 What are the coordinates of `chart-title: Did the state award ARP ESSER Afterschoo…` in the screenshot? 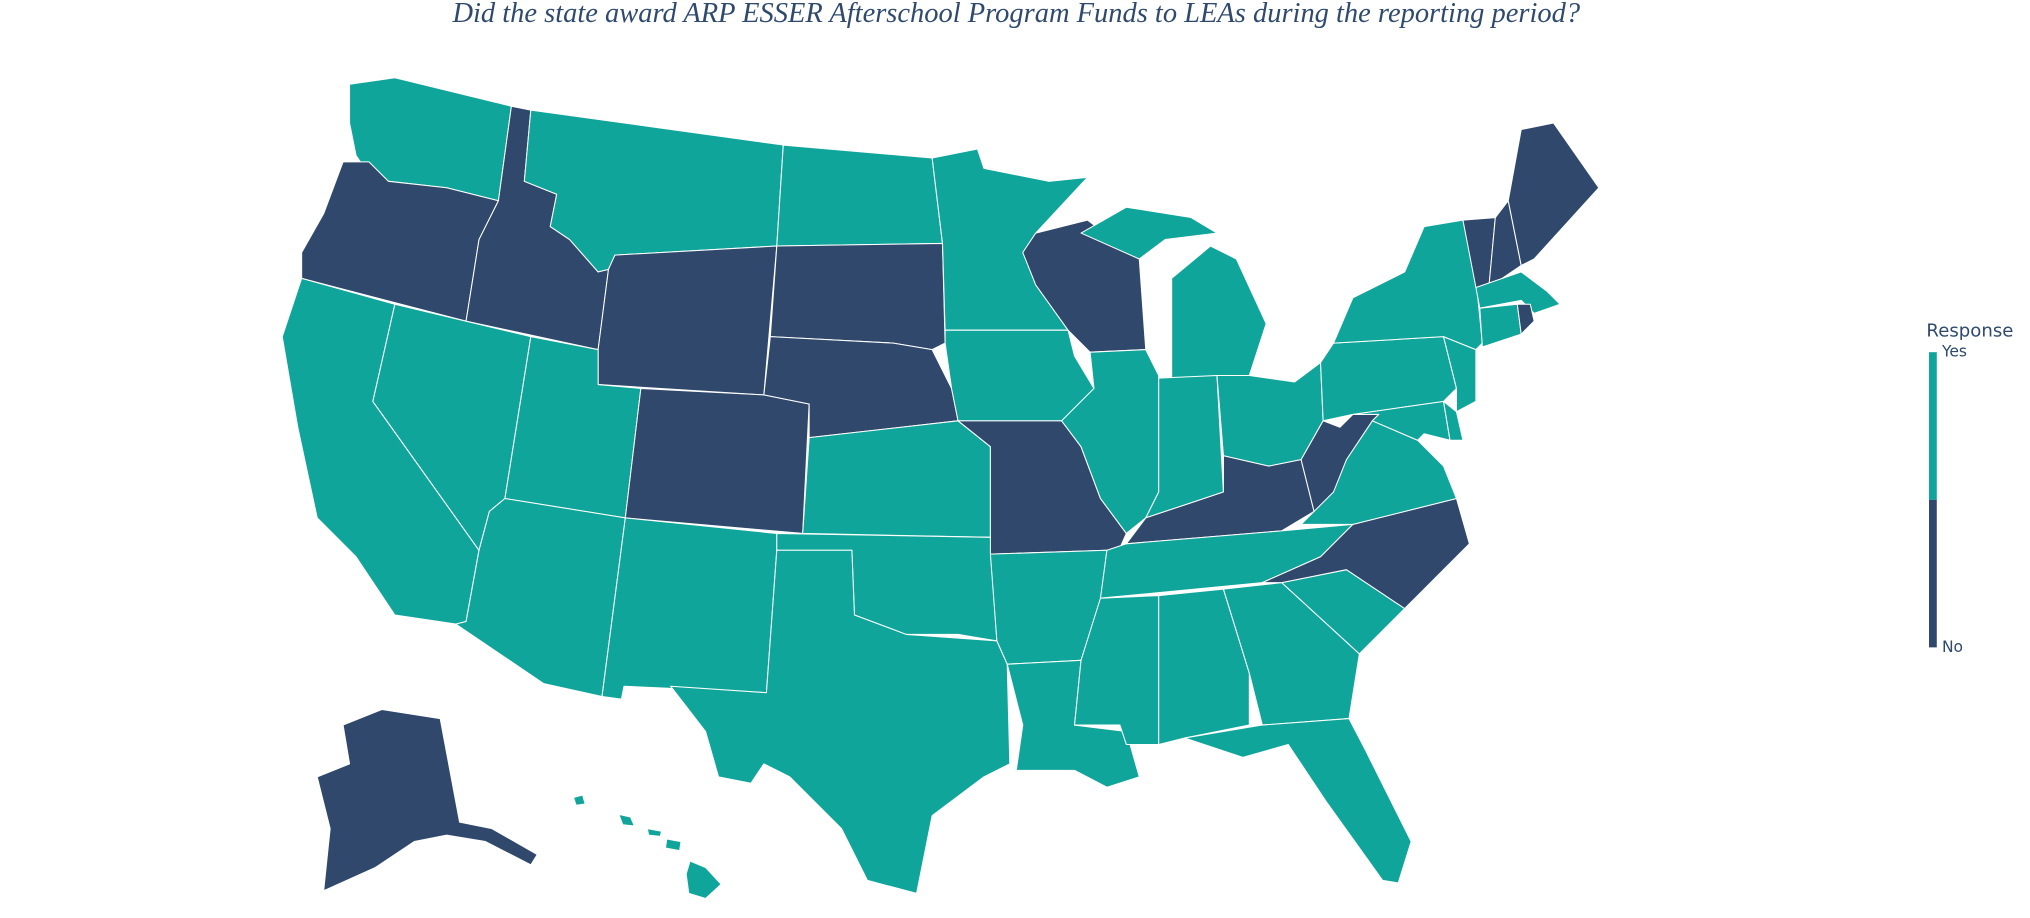 It's located at (1015, 14).